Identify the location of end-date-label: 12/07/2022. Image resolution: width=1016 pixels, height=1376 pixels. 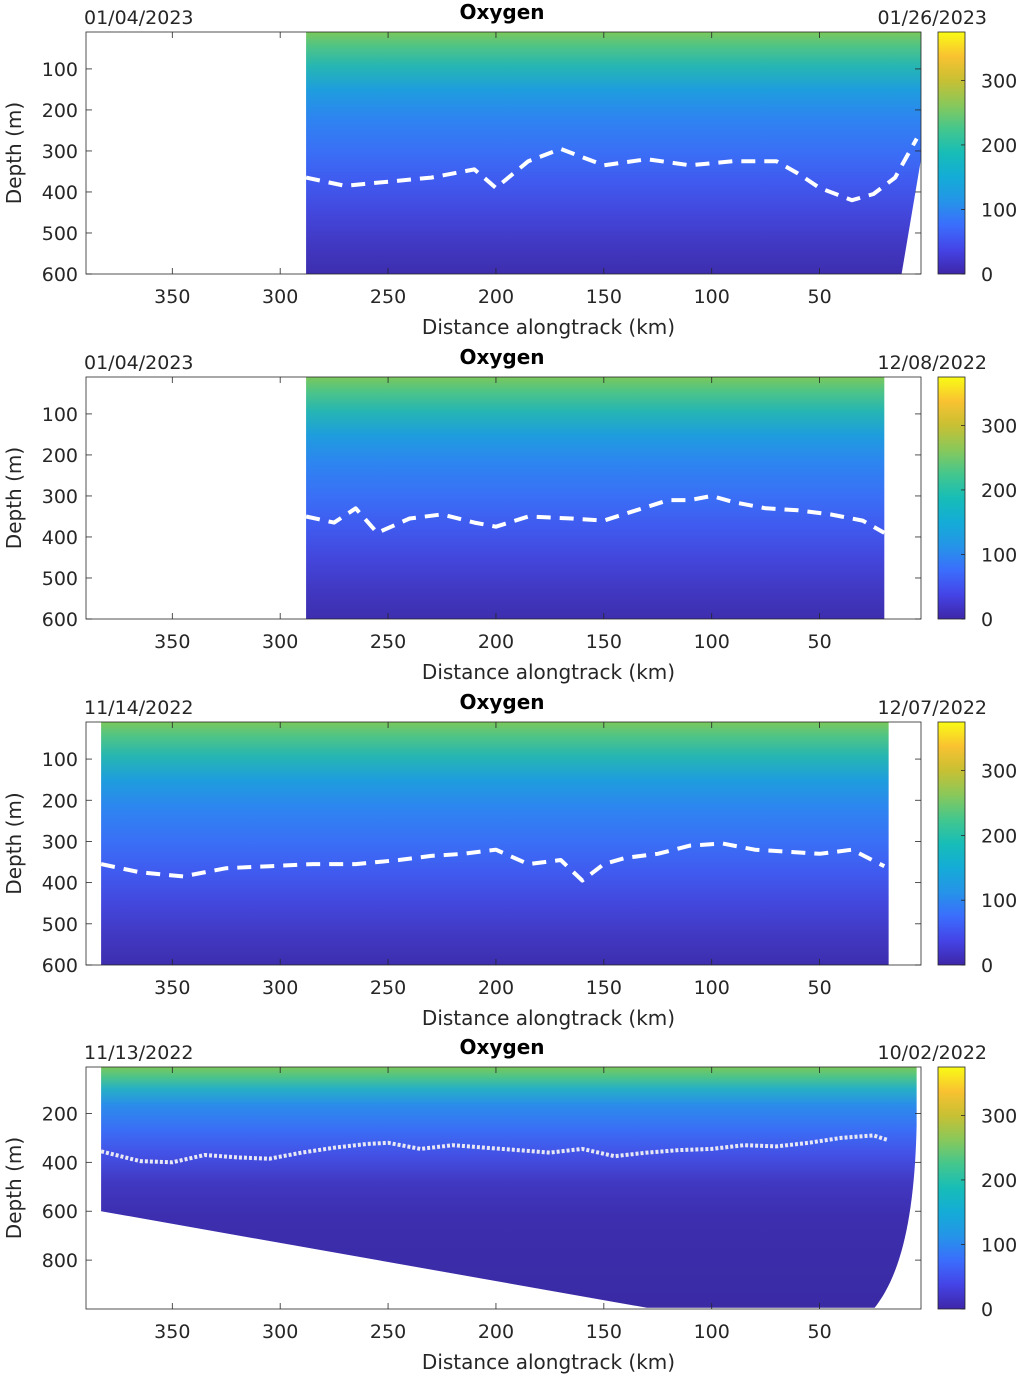
(932, 708).